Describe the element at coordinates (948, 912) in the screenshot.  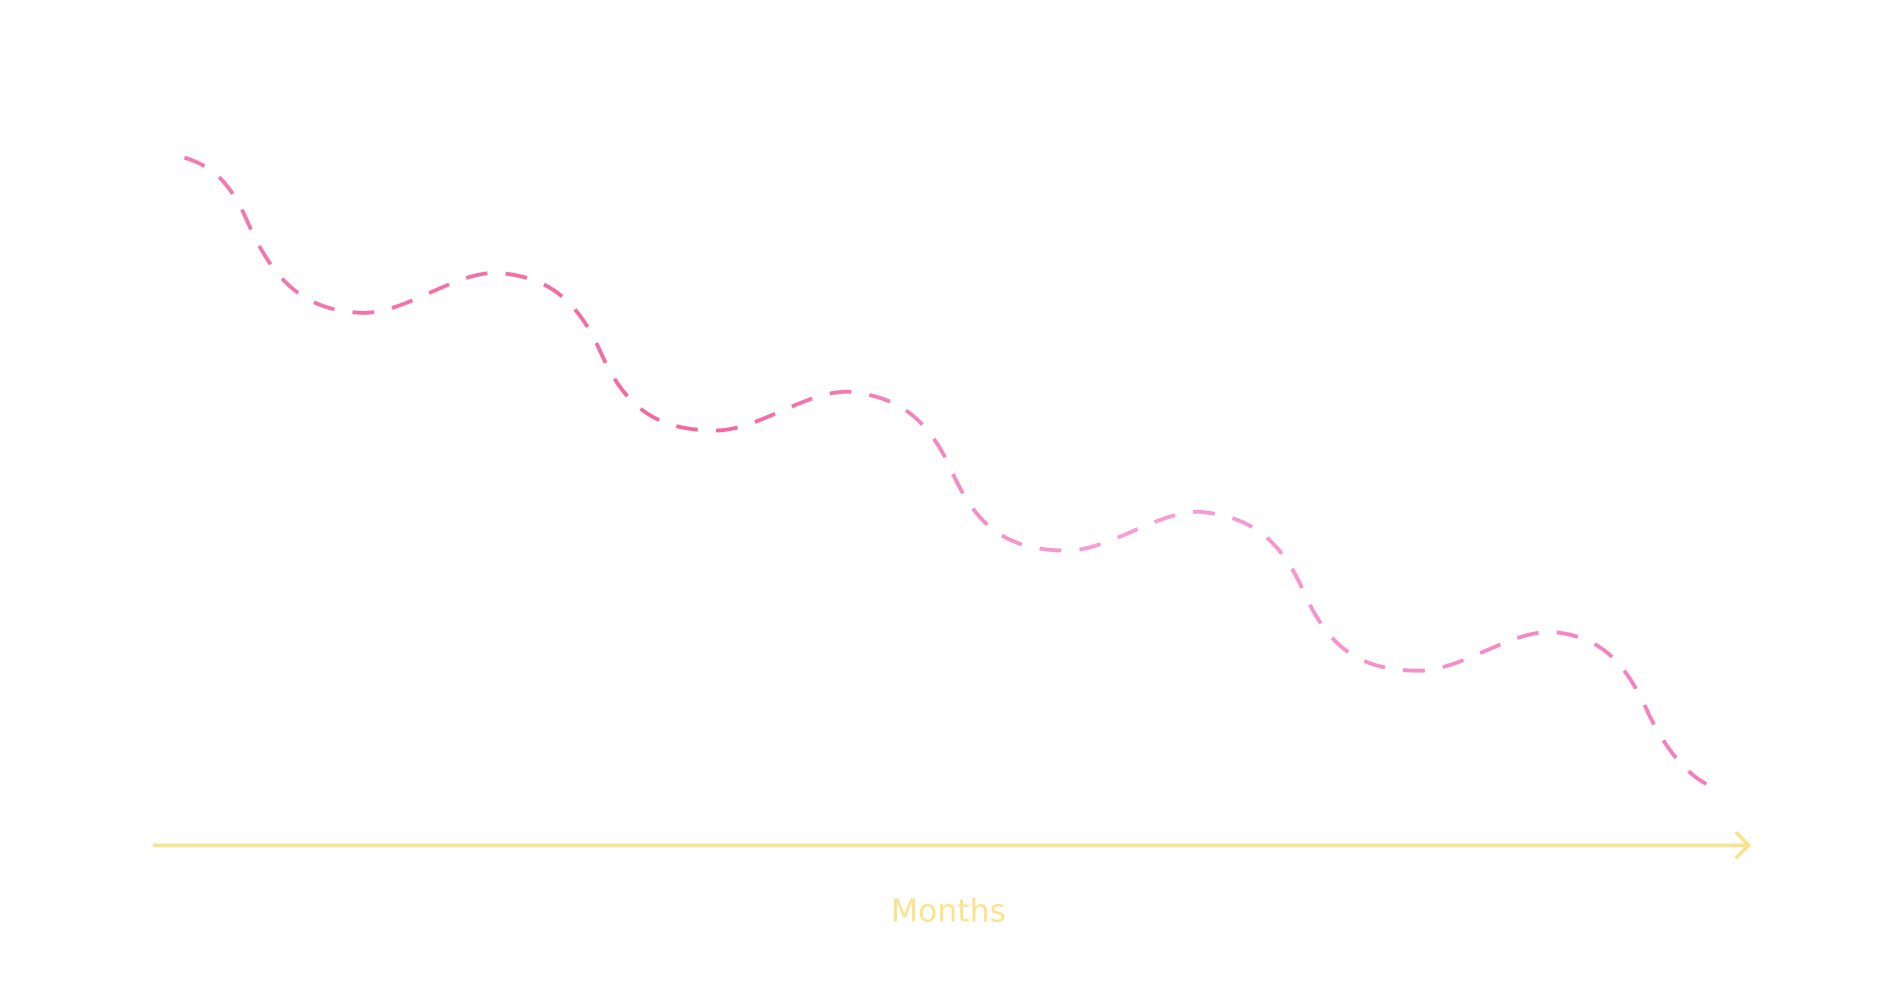
I see `x-axis-label: Months` at that location.